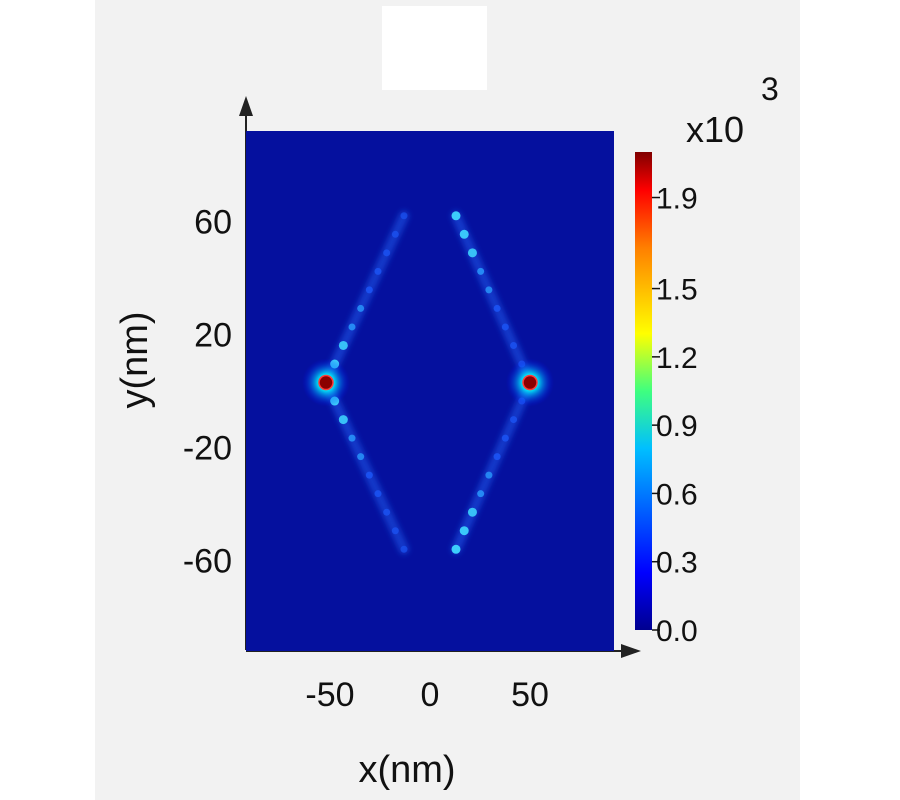 This screenshot has width=900, height=800. Describe the element at coordinates (207, 449) in the screenshot. I see `y-tick-label: -20` at that location.